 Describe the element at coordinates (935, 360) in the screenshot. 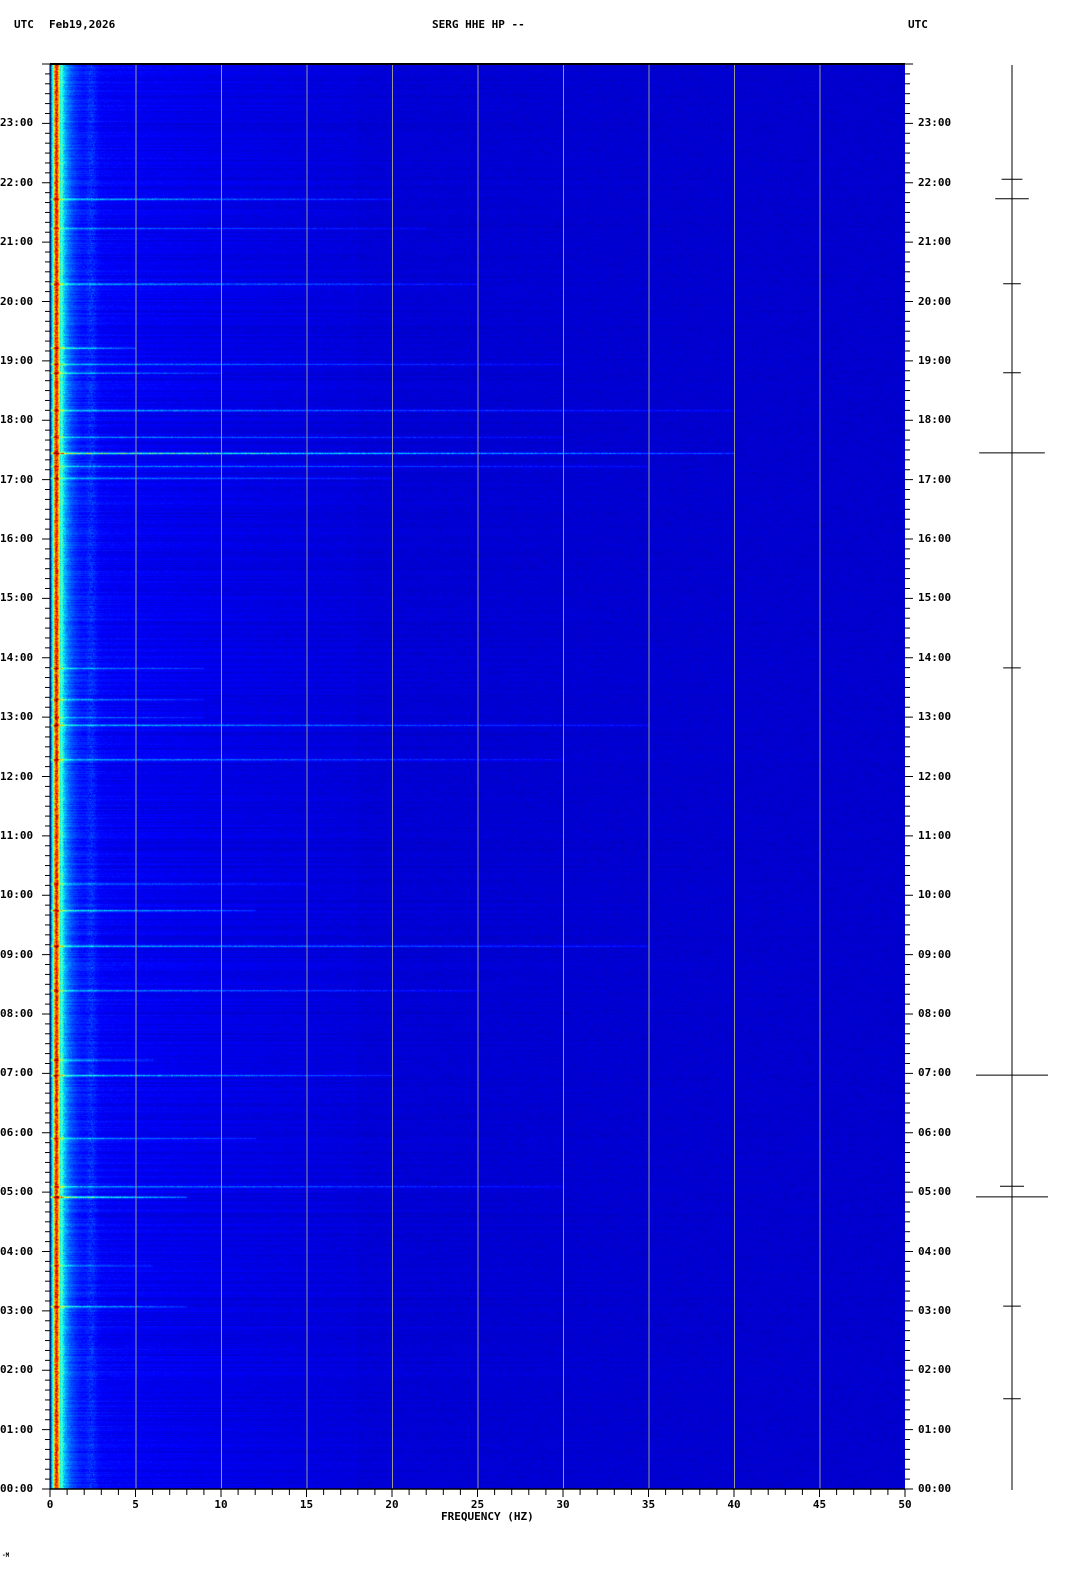

I see `y-tick-label-right: 19:00` at that location.